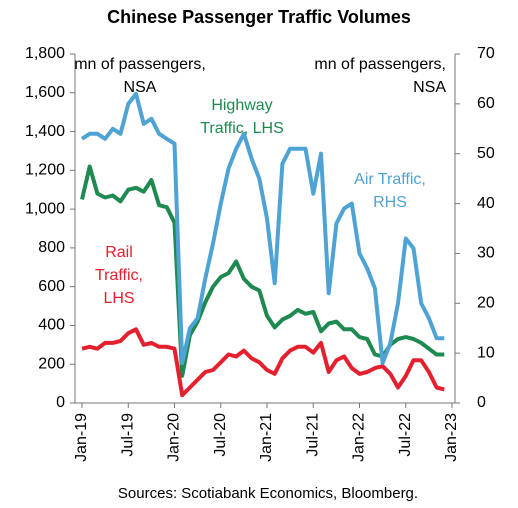  I want to click on y-tick-label: 1,400, so click(45, 131).